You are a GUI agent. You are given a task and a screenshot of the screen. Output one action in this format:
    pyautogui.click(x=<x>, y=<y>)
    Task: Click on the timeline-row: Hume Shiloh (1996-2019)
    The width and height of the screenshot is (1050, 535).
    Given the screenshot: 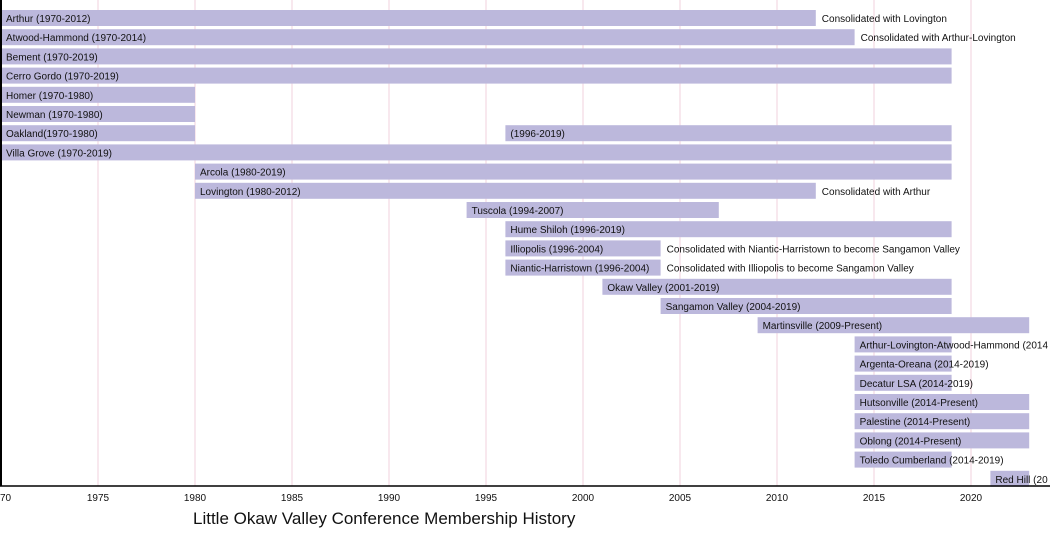 What is the action you would take?
    pyautogui.click(x=728, y=229)
    